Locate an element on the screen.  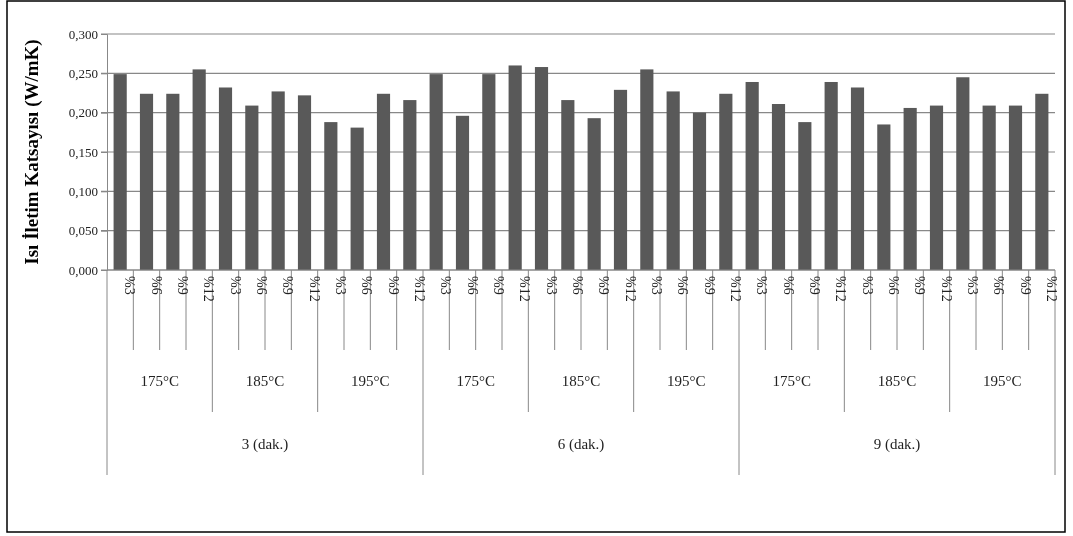
y-tick-label: 0,000 is located at coordinates (83, 270).